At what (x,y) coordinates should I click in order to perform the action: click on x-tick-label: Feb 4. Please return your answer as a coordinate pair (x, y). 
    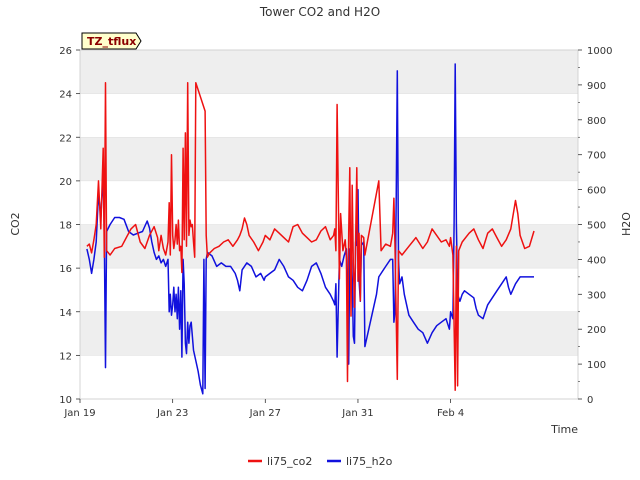
    Looking at the image, I should click on (450, 413).